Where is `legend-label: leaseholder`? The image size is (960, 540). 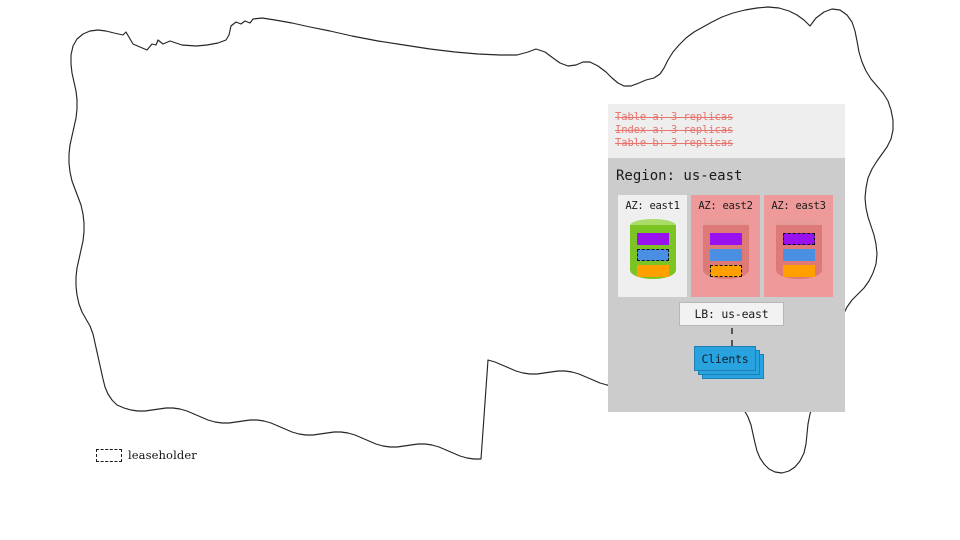
legend-label: leaseholder is located at coordinates (162, 455).